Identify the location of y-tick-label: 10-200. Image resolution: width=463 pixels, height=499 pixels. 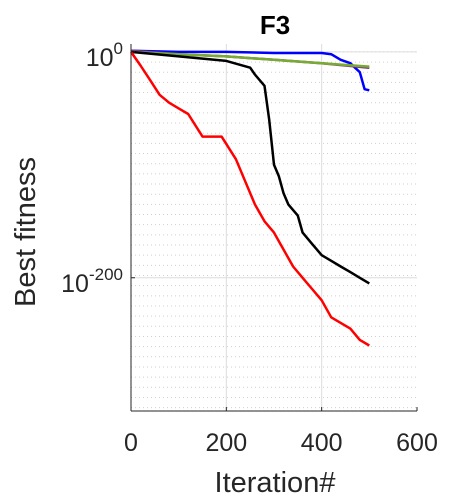
(92, 281).